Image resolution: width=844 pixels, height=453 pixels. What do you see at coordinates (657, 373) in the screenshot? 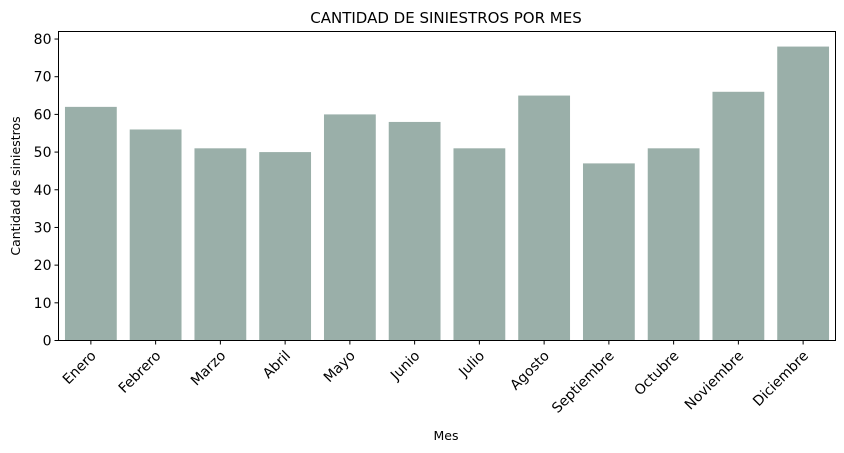
I see `x-tick-label: Octubre` at bounding box center [657, 373].